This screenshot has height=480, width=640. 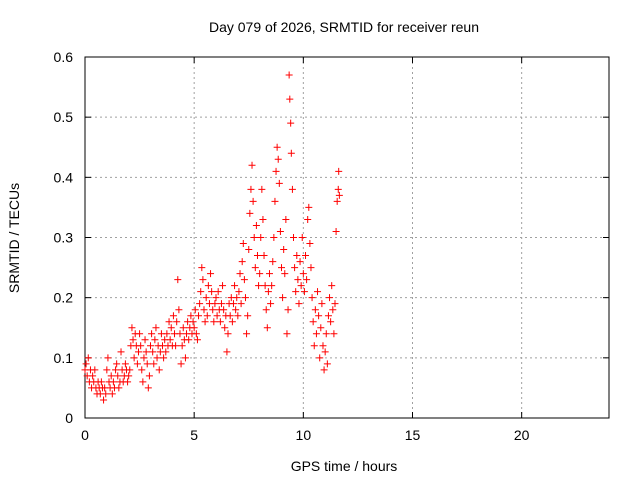 What do you see at coordinates (85, 435) in the screenshot?
I see `x-tick-label: 0` at bounding box center [85, 435].